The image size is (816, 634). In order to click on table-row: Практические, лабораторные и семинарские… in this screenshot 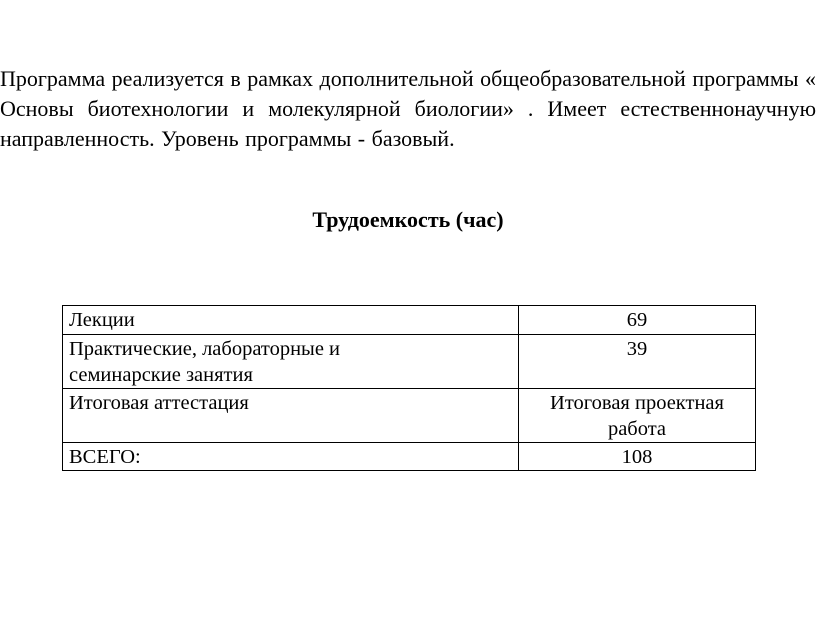, I will do `click(409, 361)`.